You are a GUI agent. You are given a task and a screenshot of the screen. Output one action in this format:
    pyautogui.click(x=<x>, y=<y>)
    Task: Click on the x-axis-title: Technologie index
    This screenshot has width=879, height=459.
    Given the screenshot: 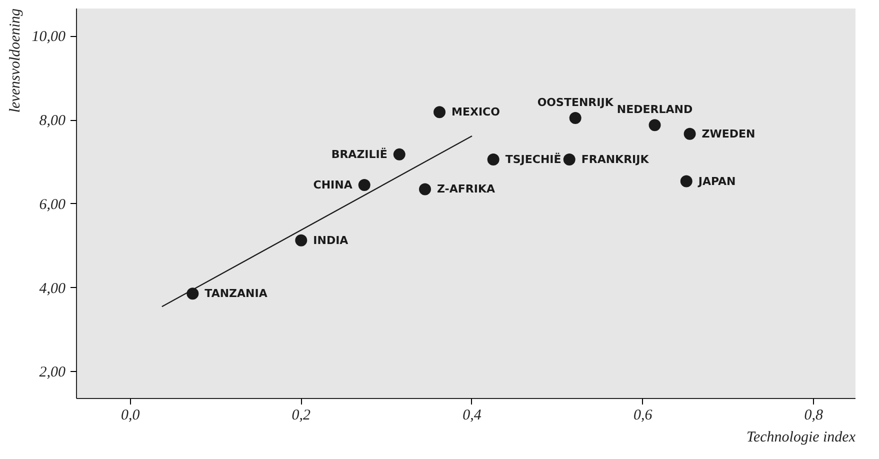 What is the action you would take?
    pyautogui.click(x=801, y=438)
    